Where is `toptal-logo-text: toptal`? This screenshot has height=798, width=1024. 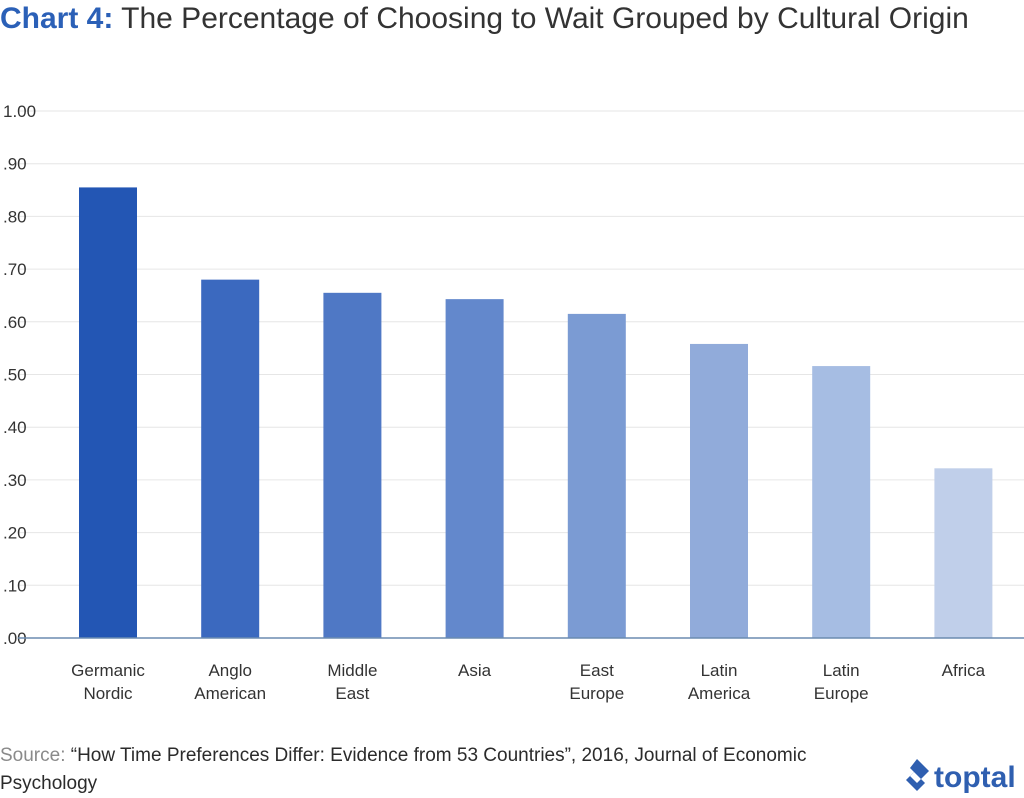 toptal-logo-text: toptal is located at coordinates (975, 777).